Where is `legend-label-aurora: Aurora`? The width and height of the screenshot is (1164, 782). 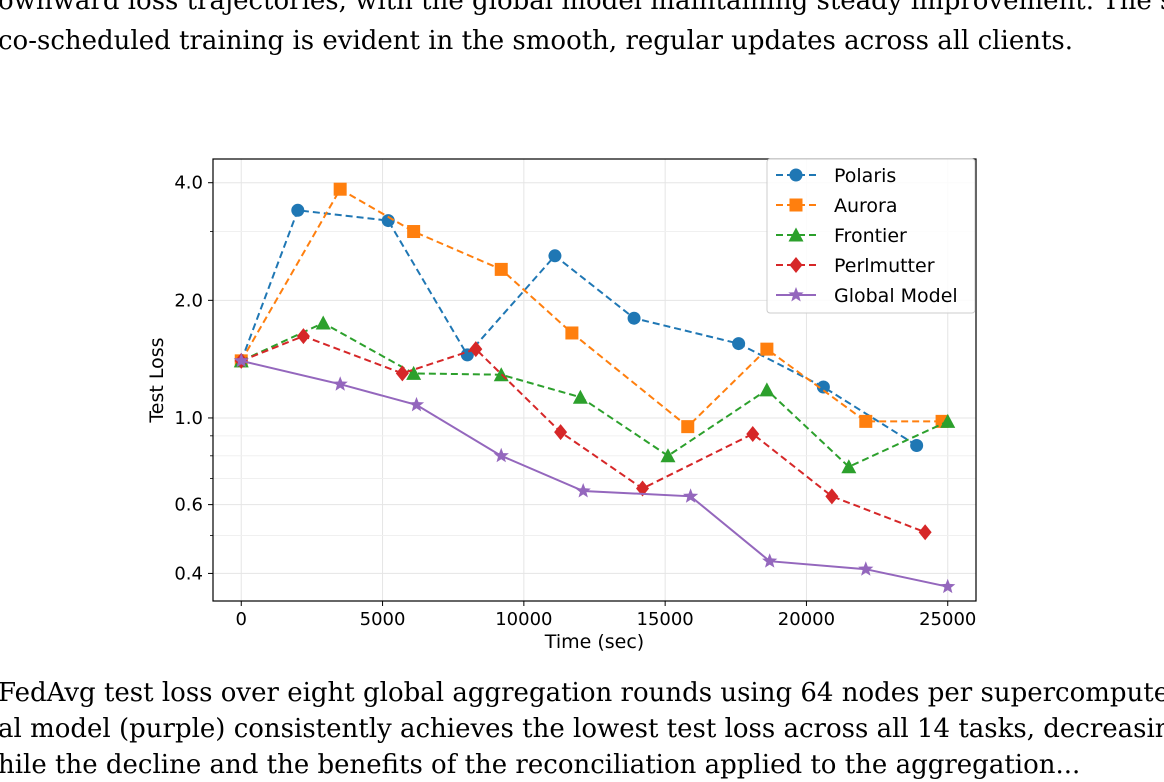 legend-label-aurora: Aurora is located at coordinates (866, 206).